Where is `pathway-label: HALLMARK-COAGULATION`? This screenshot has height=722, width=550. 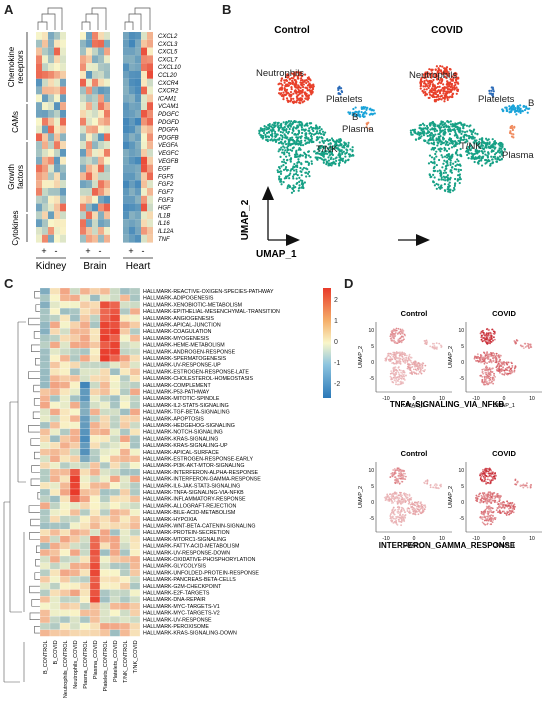
pathway-label: HALLMARK-COAGULATION is located at coordinates (177, 332).